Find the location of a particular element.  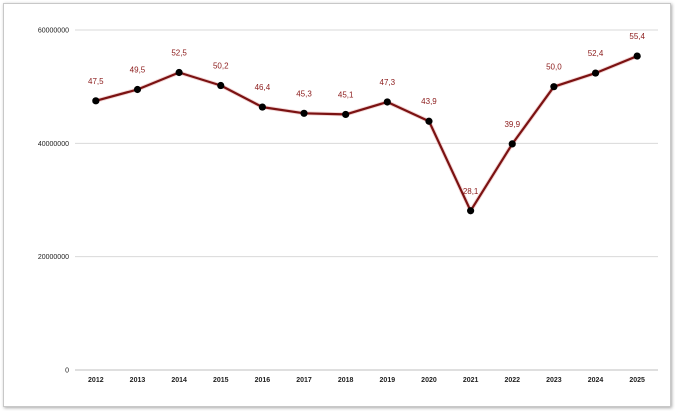

data-label-2023: 50,0 is located at coordinates (554, 67).